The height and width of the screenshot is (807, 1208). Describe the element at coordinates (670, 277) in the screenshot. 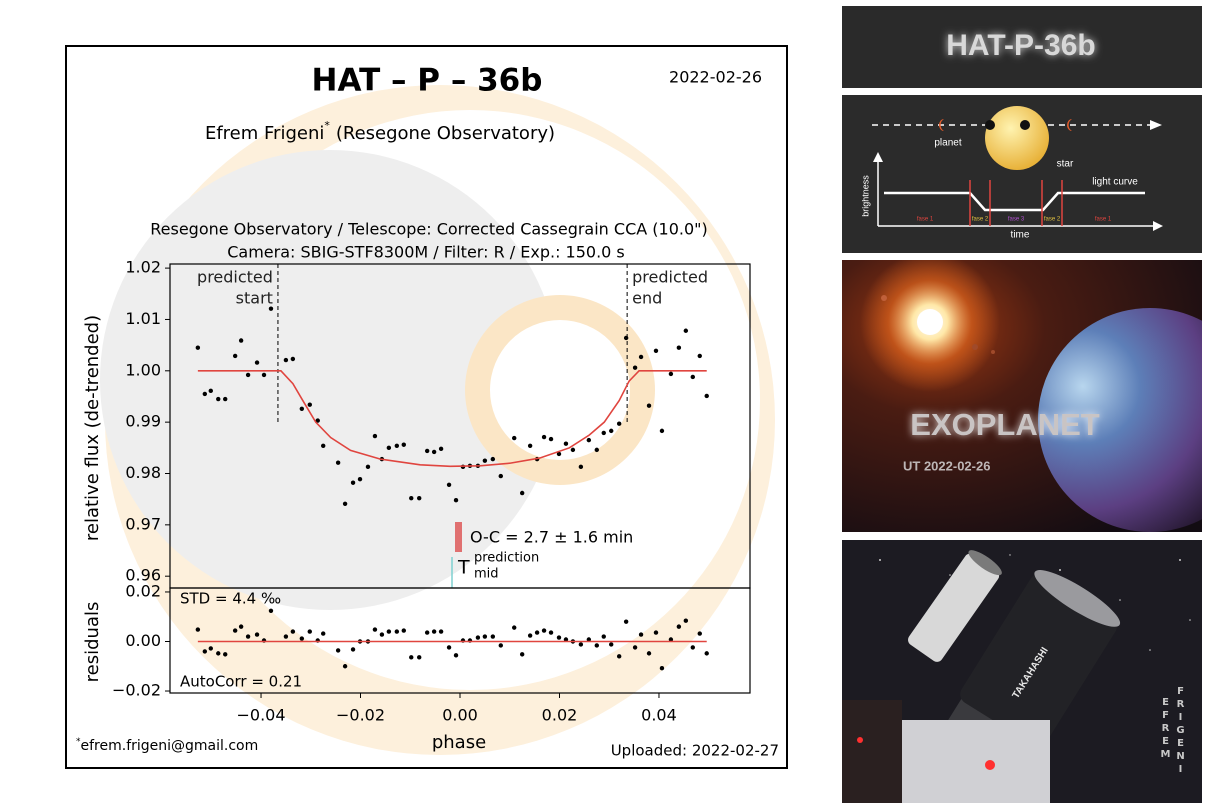

I see `annotation-label: predicted` at that location.